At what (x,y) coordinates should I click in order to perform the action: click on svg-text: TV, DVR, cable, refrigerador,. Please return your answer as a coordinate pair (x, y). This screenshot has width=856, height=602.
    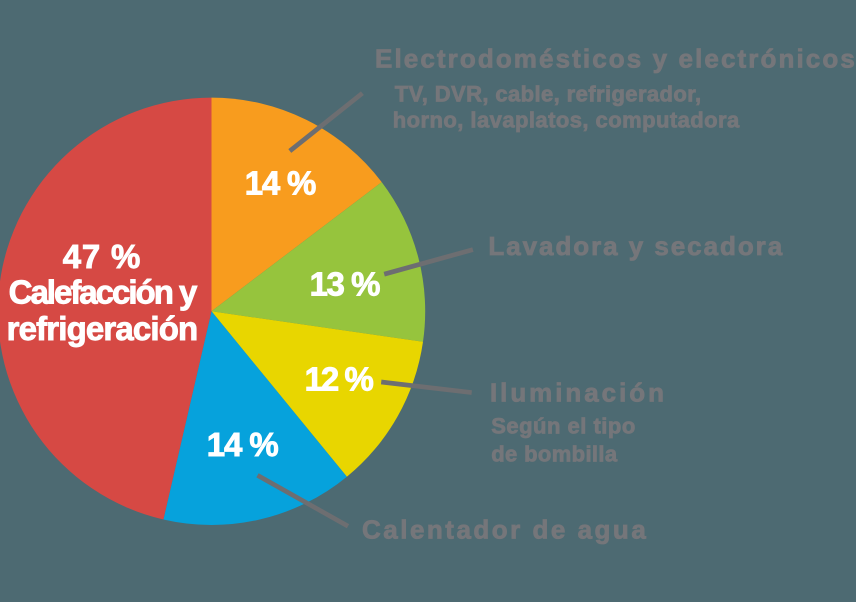
    Looking at the image, I should click on (548, 93).